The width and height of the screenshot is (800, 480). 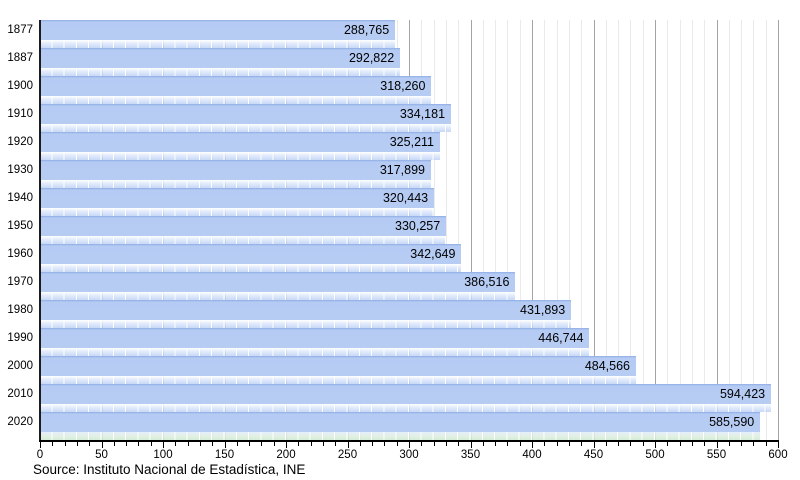 I want to click on bar-value-label: 386,516, so click(x=487, y=282).